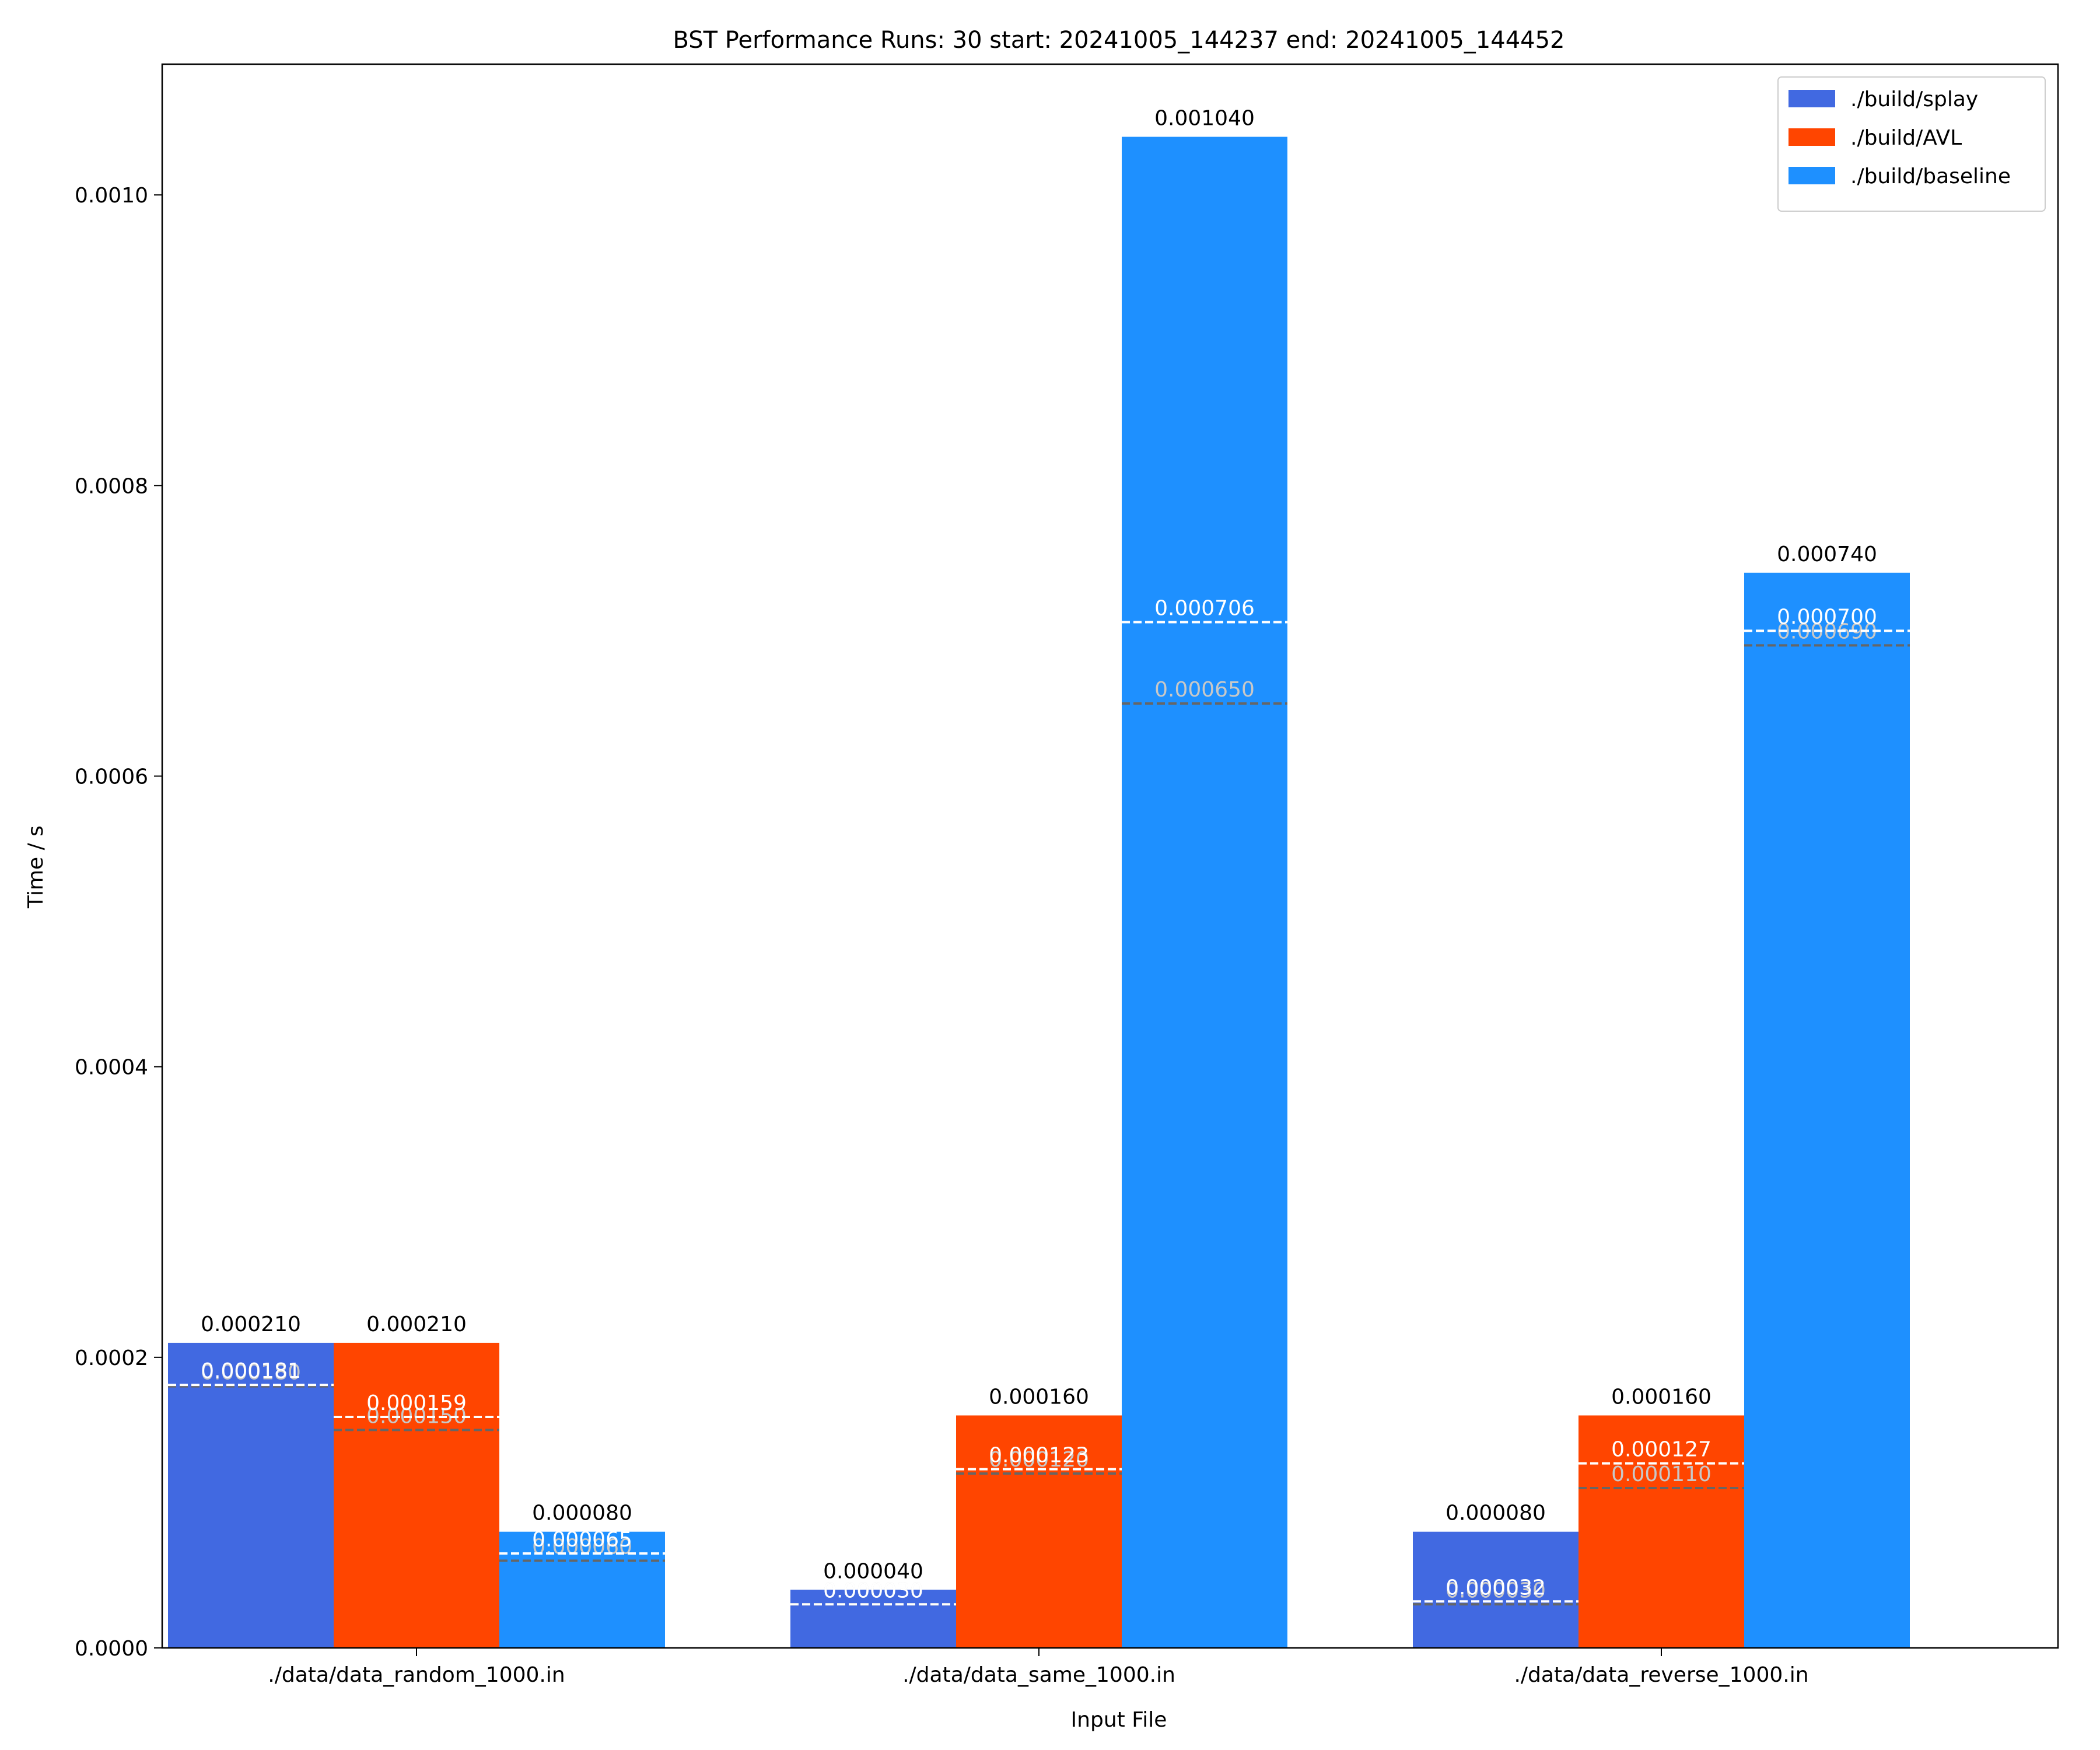  Describe the element at coordinates (1204, 119) in the screenshot. I see `bar-value-label: 0.001040` at that location.